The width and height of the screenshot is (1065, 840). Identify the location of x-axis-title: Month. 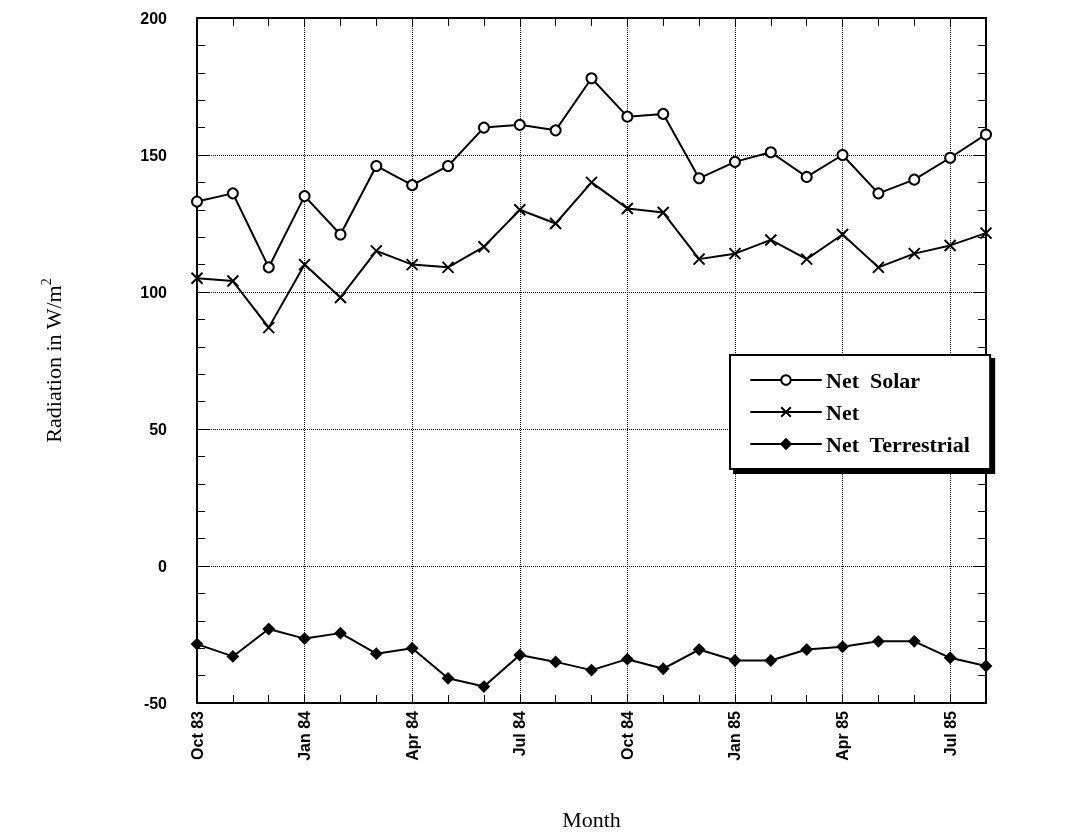
(591, 819).